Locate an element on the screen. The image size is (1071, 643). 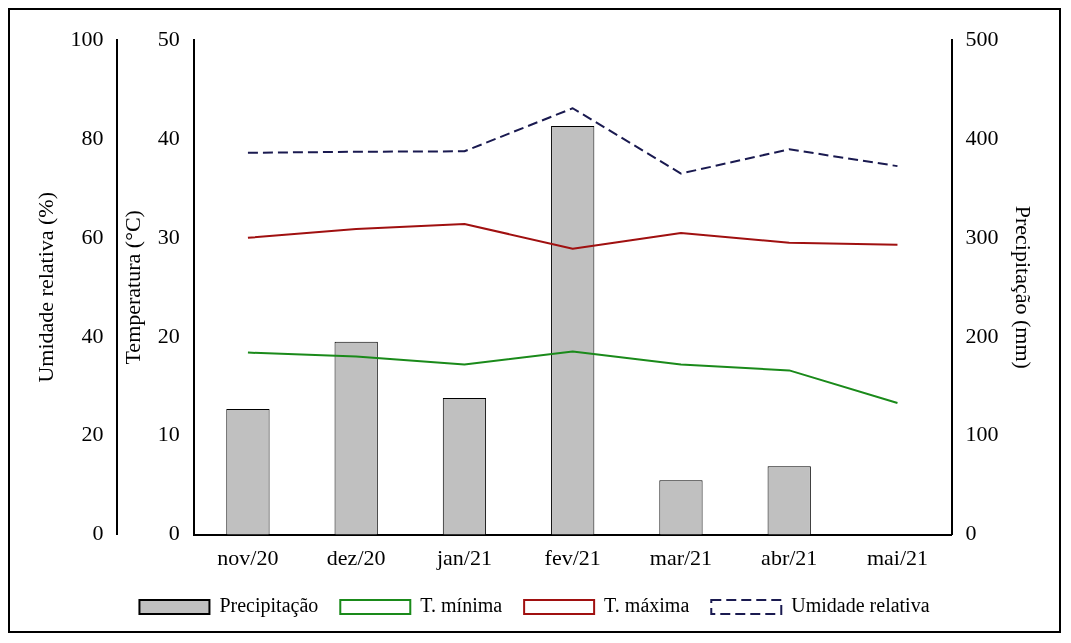
y3-tick-label: 40 is located at coordinates (92, 335).